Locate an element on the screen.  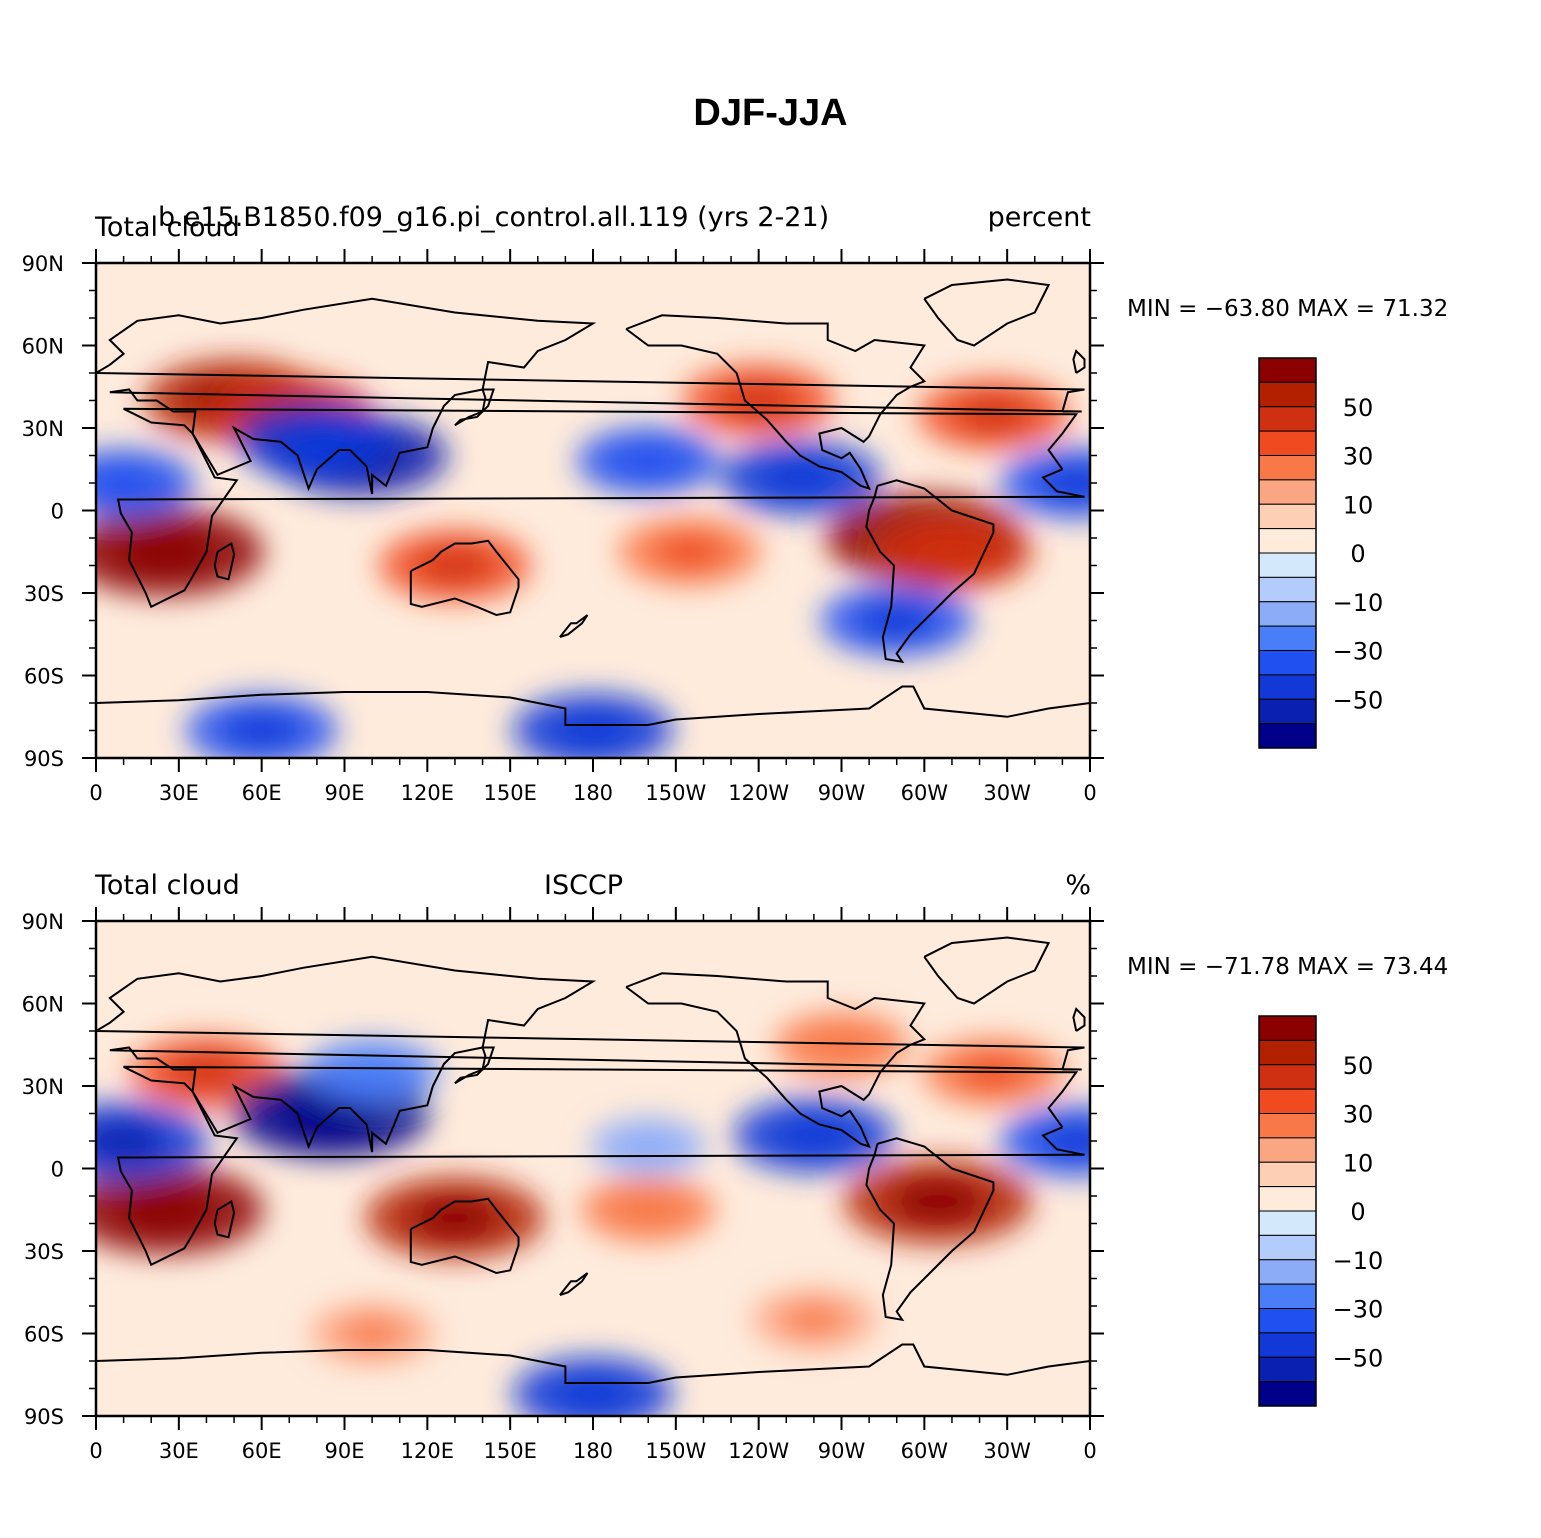
min-max-readout: MIN = −71.78 MAX = 73.44 is located at coordinates (1287, 967).